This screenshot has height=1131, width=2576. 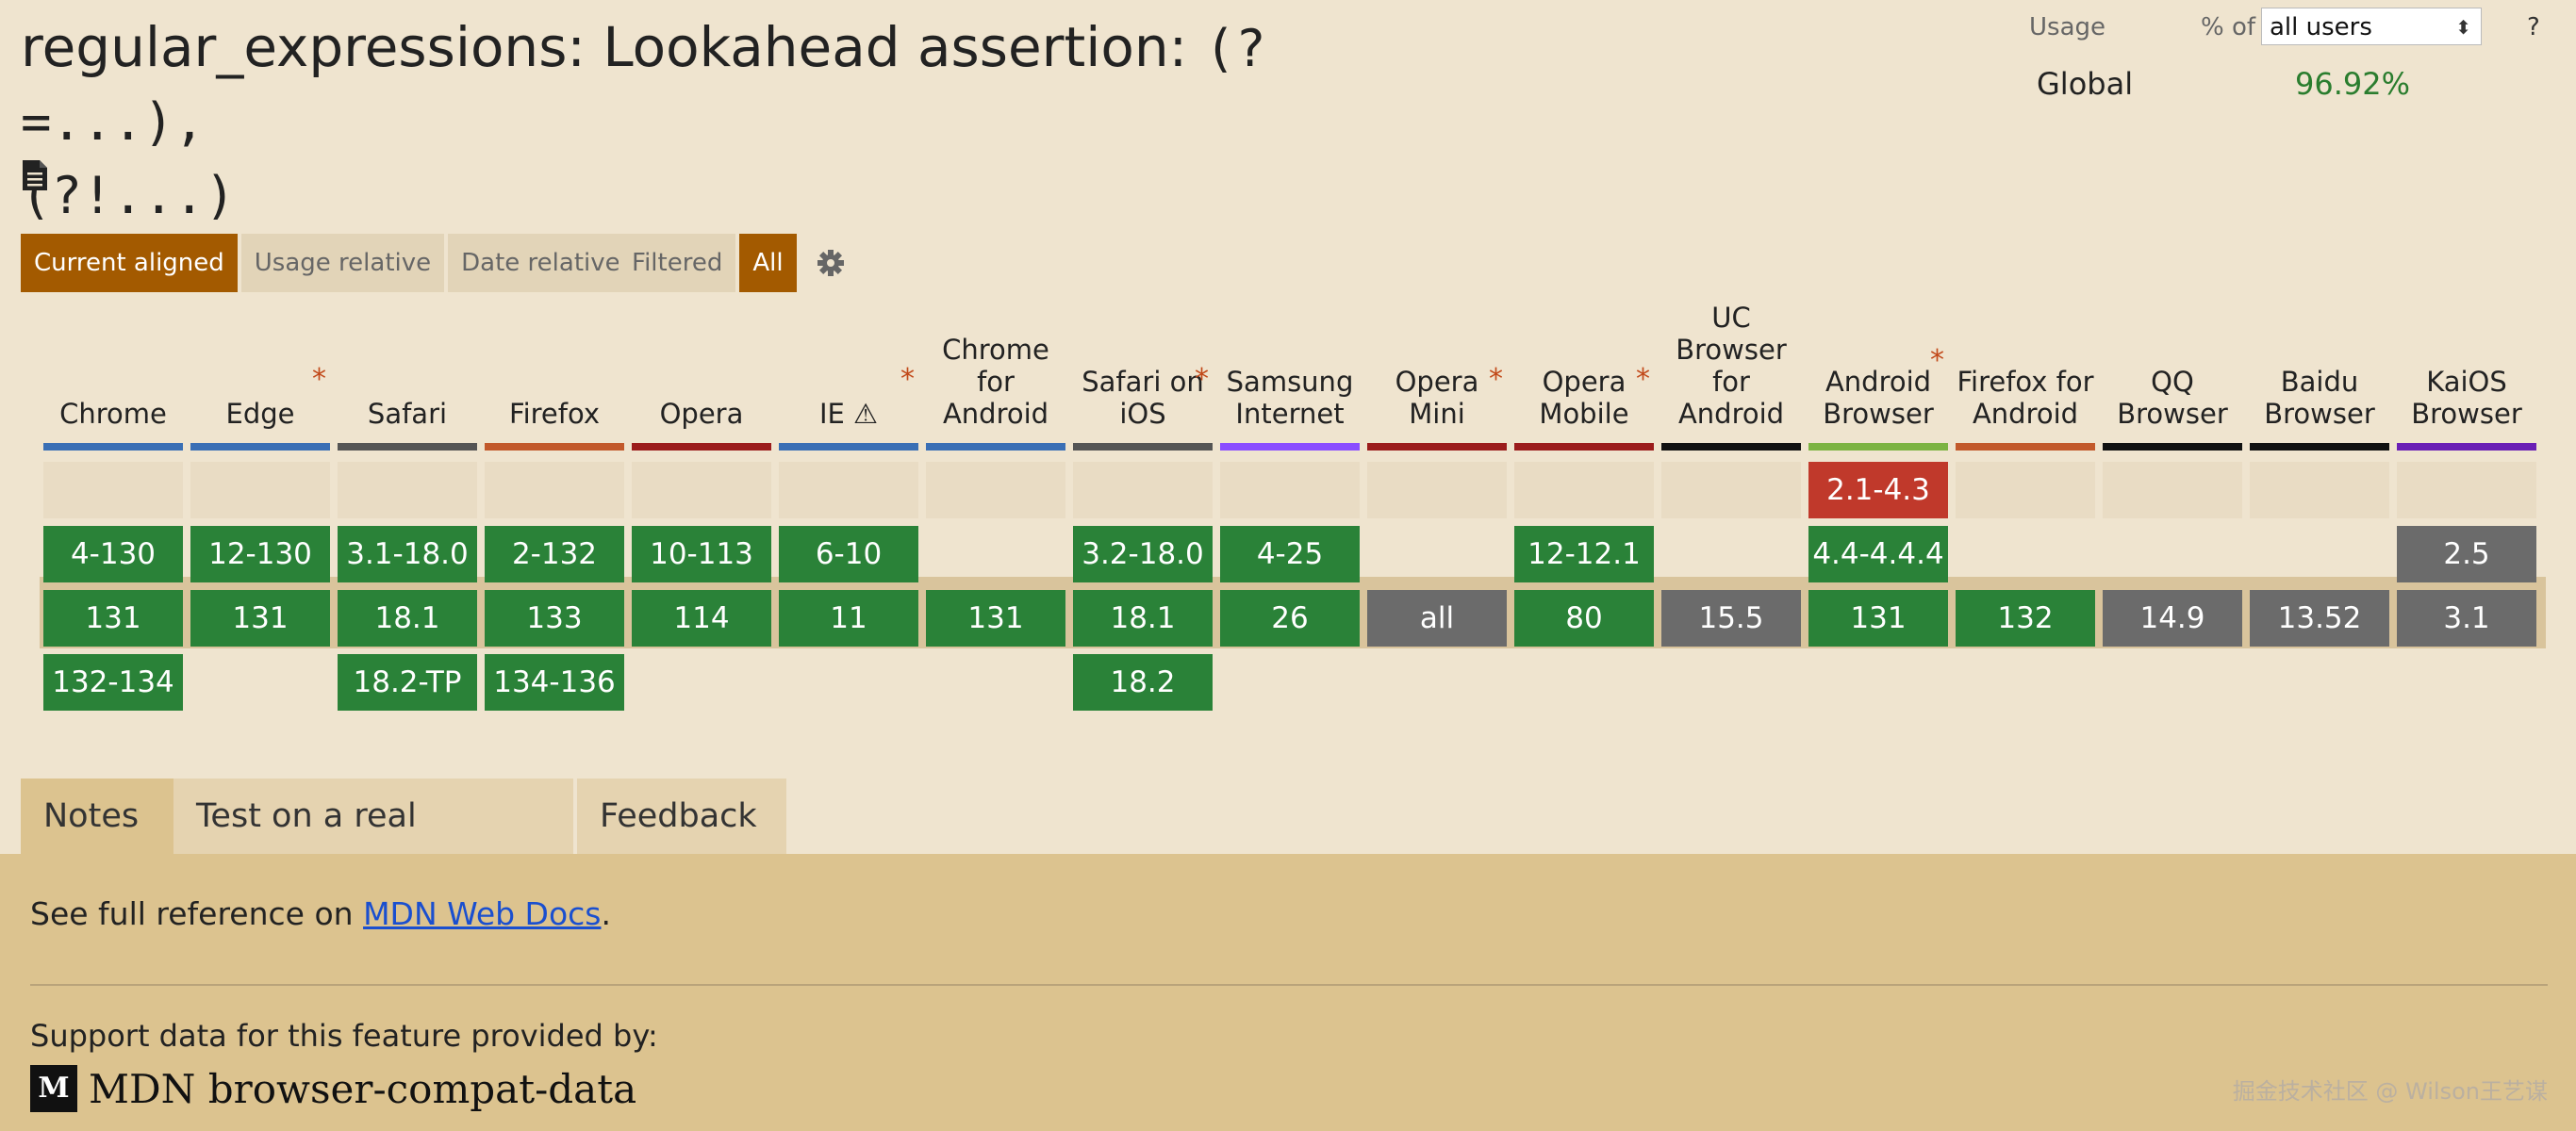 What do you see at coordinates (2319, 618) in the screenshot?
I see `support-cell: 13.52` at bounding box center [2319, 618].